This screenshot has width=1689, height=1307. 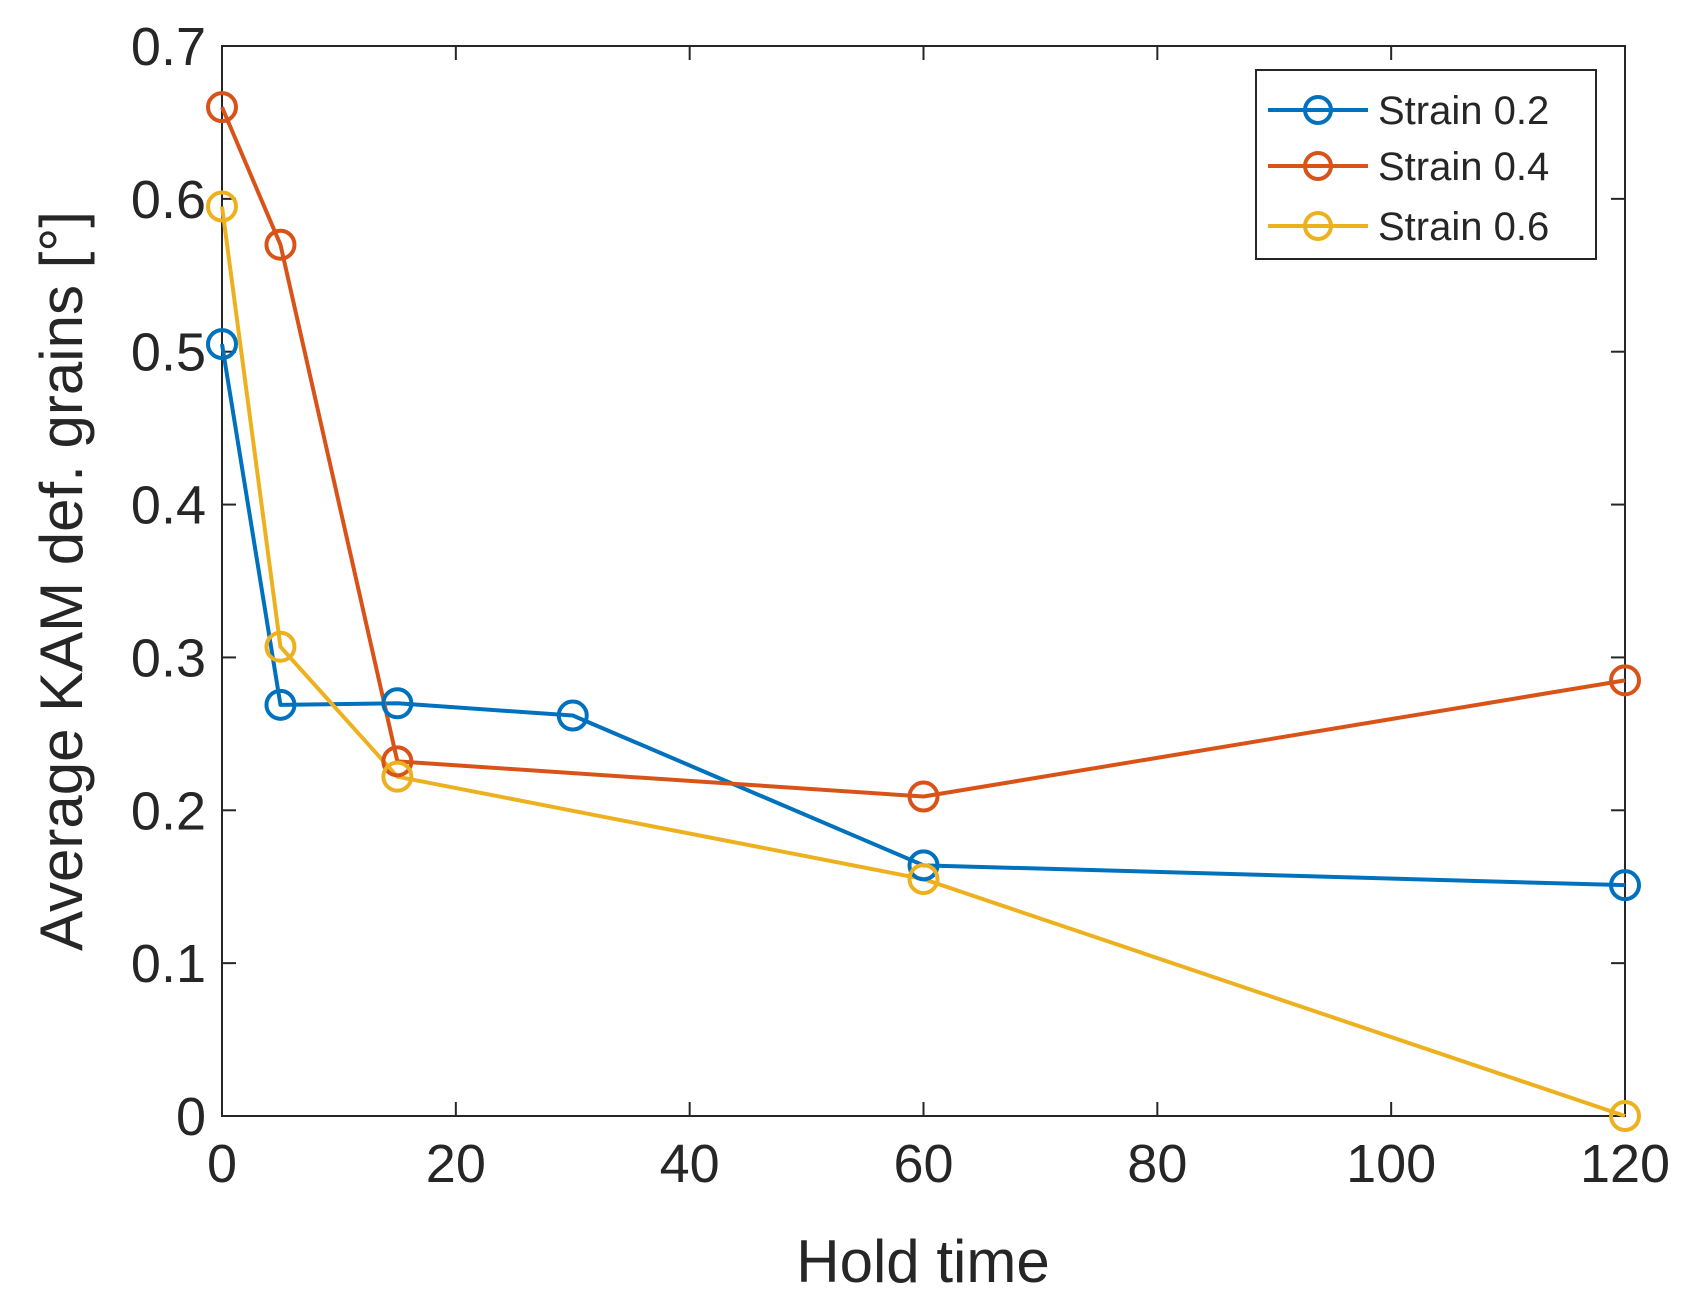 I want to click on x-tick-label: 120, so click(x=1625, y=1164).